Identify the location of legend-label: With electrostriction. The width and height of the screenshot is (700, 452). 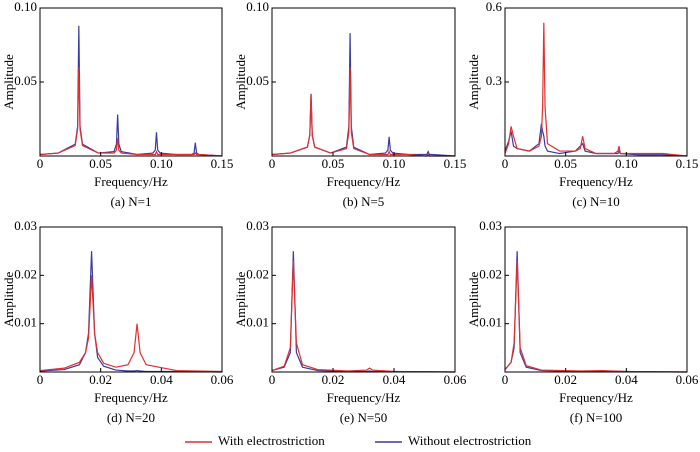
(271, 440).